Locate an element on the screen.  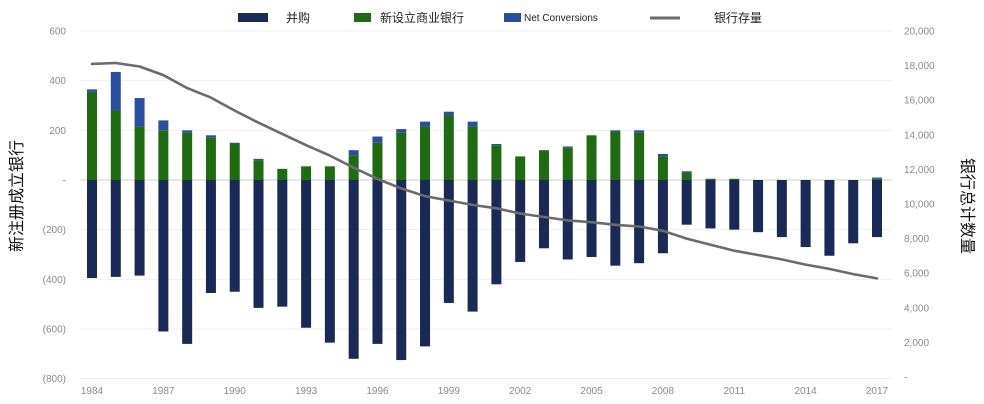
x-tick-label: 2005 is located at coordinates (591, 391).